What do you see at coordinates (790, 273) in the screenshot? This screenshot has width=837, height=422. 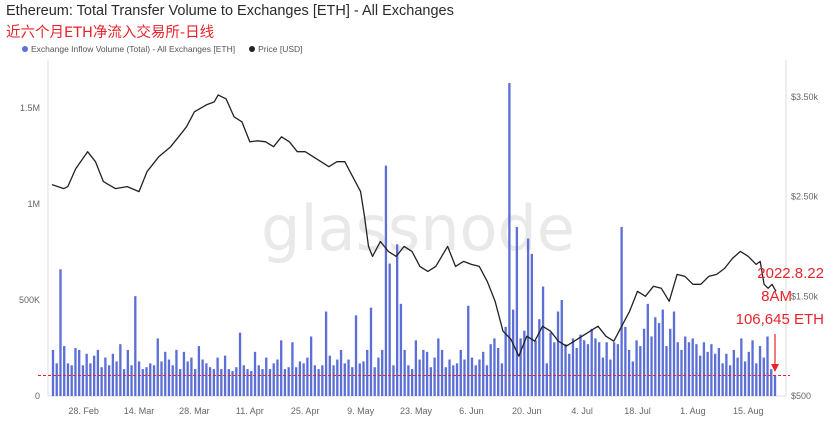 I see `annotation-date: 2022.8.22` at bounding box center [790, 273].